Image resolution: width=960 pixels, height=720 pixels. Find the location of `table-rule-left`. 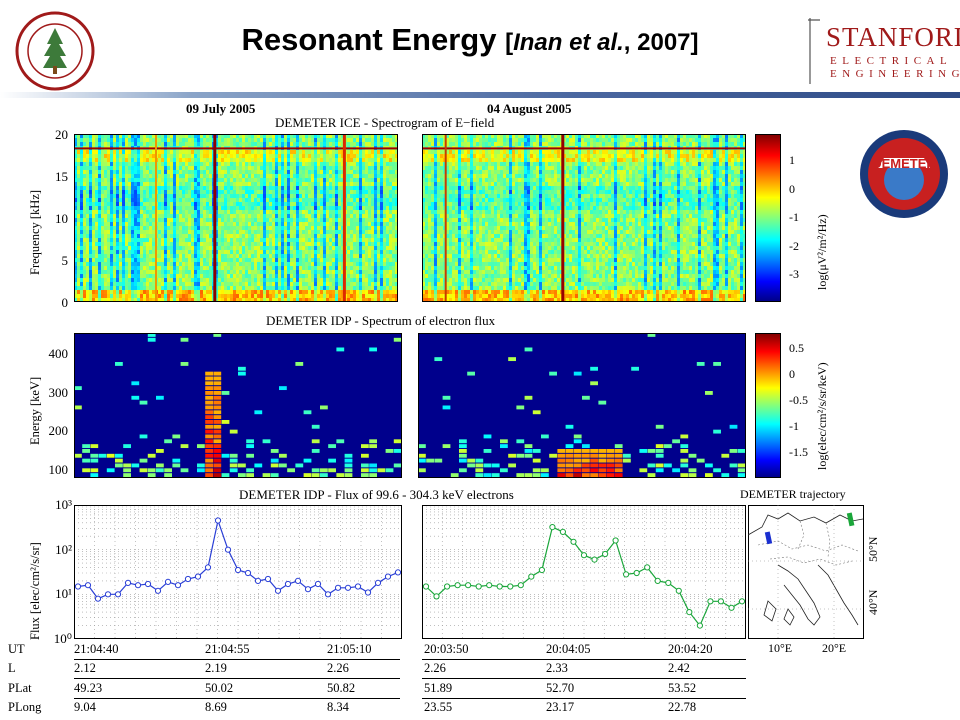

table-rule-left is located at coordinates (237, 698).